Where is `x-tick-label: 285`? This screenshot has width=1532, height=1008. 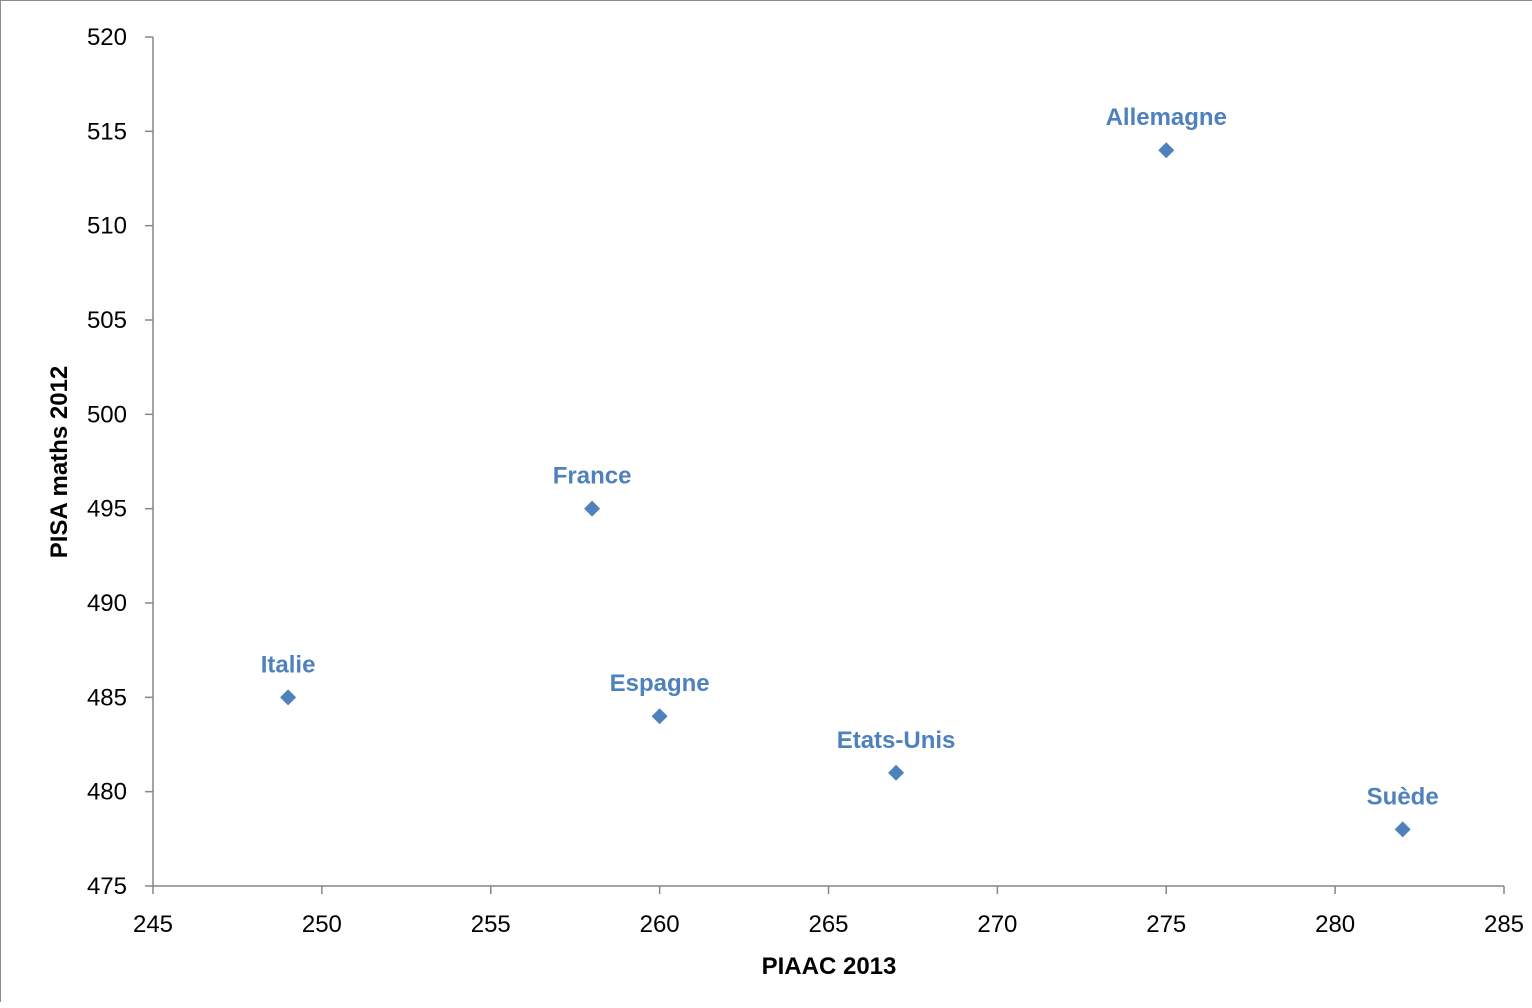
x-tick-label: 285 is located at coordinates (1504, 924).